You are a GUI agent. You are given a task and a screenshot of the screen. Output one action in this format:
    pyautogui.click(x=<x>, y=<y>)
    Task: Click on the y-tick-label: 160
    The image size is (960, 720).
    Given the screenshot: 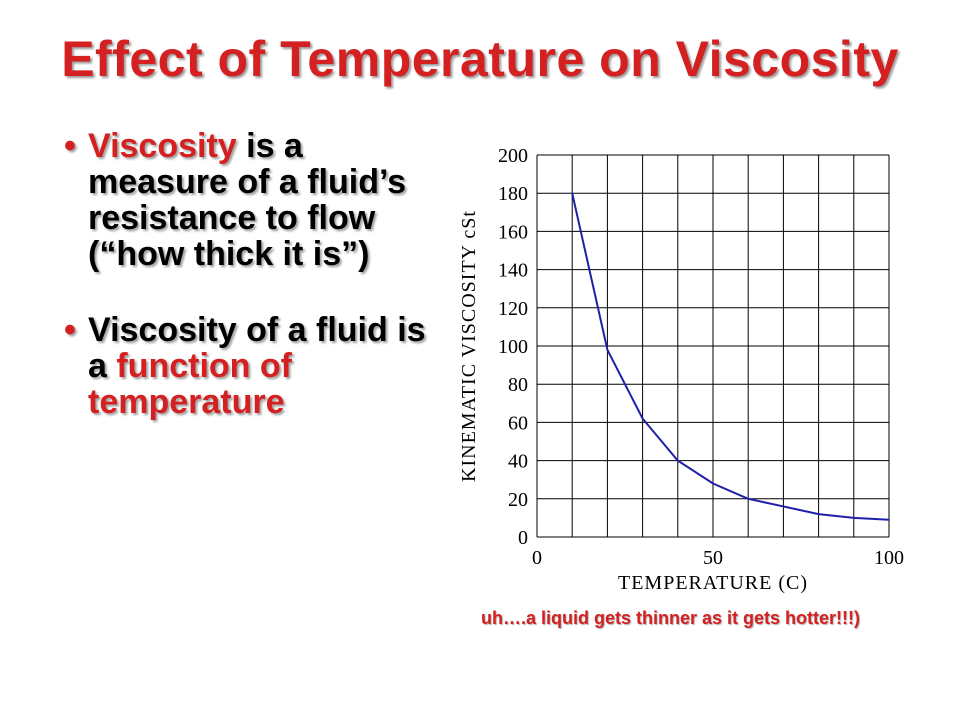 What is the action you would take?
    pyautogui.click(x=513, y=232)
    